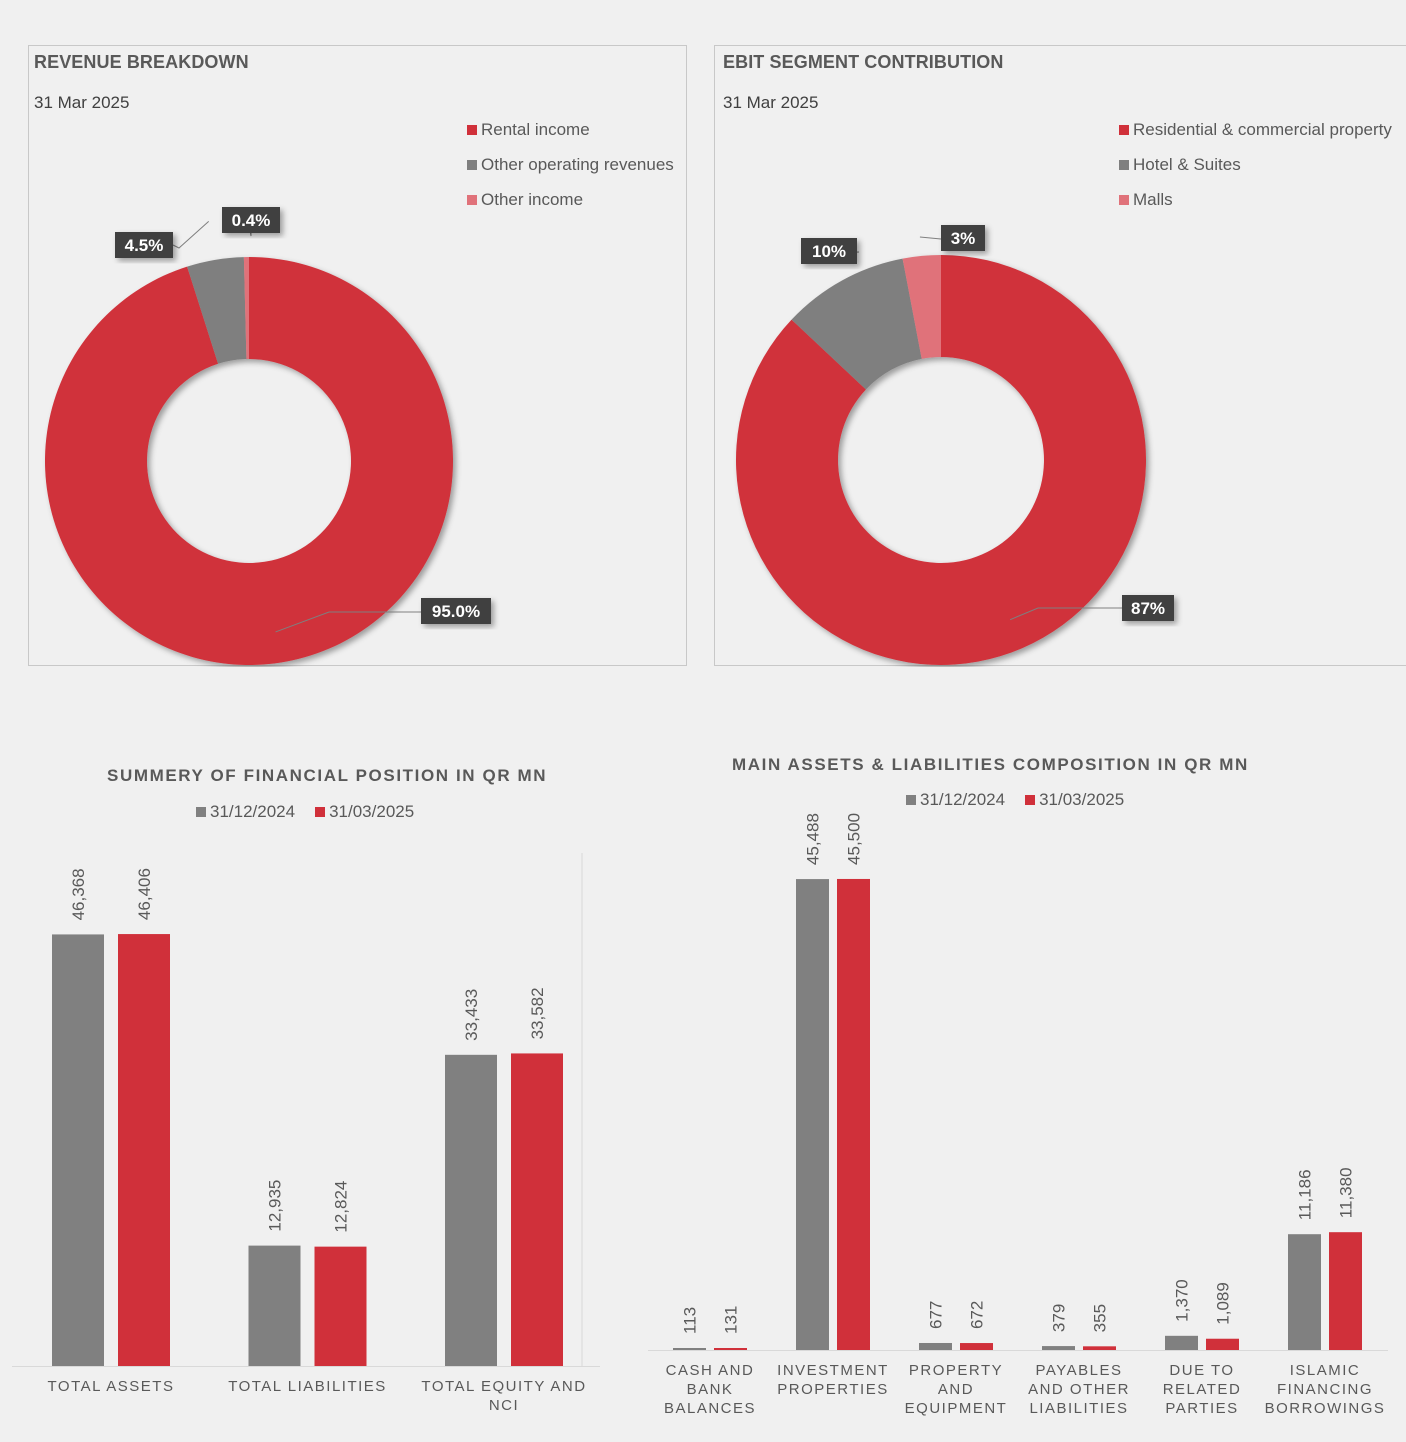 This screenshot has width=1406, height=1442. Describe the element at coordinates (1182, 1300) in the screenshot. I see `bar-value-label: 1,370` at that location.